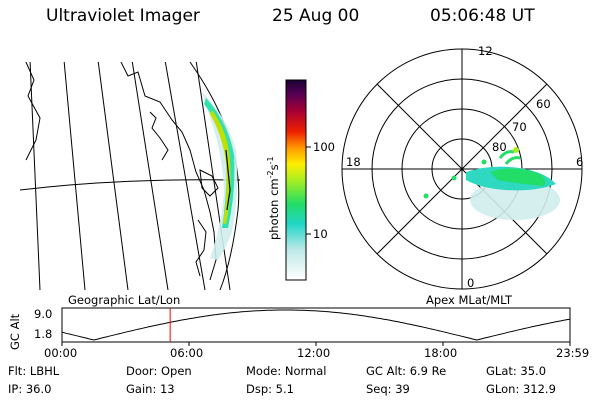 This screenshot has height=400, width=600. Describe the element at coordinates (34, 371) in the screenshot. I see `info-filter: Flt: LBHL` at that location.